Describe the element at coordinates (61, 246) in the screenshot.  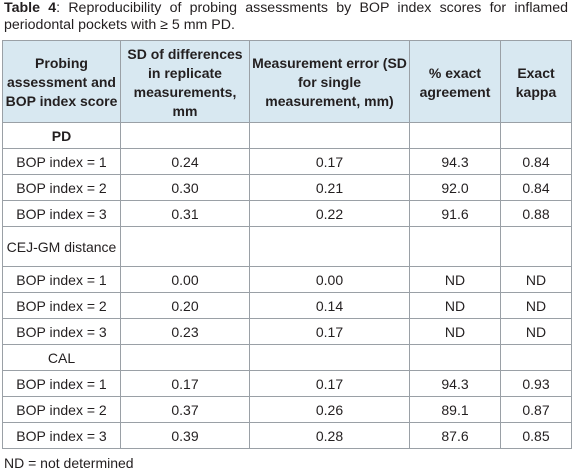
I see `section-title: CEJ-GM distance` at that location.